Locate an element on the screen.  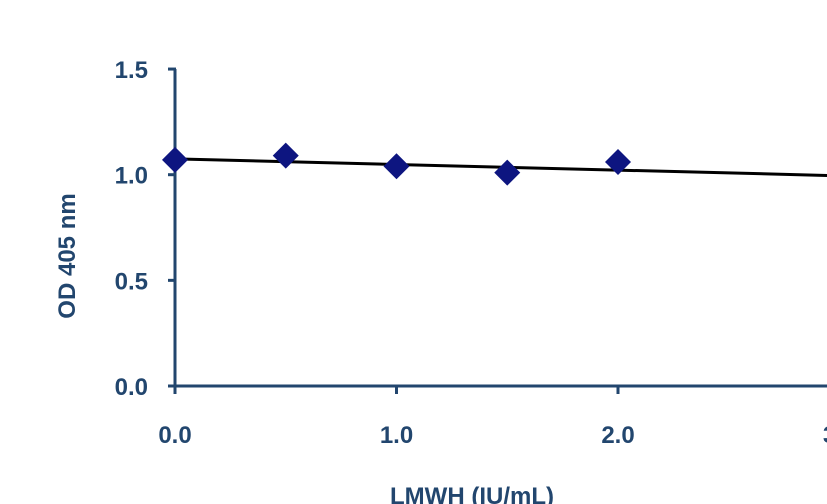
y-axis-title: OD 405 nm is located at coordinates (67, 255).